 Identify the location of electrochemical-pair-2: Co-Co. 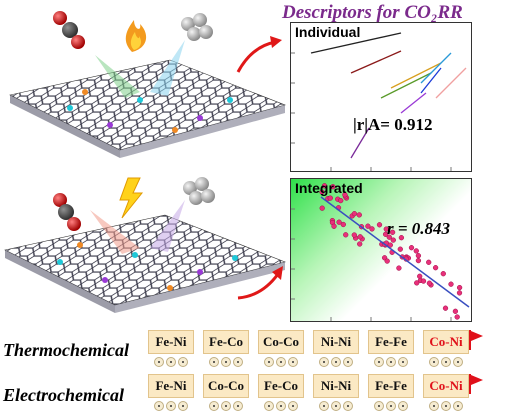
(226, 386).